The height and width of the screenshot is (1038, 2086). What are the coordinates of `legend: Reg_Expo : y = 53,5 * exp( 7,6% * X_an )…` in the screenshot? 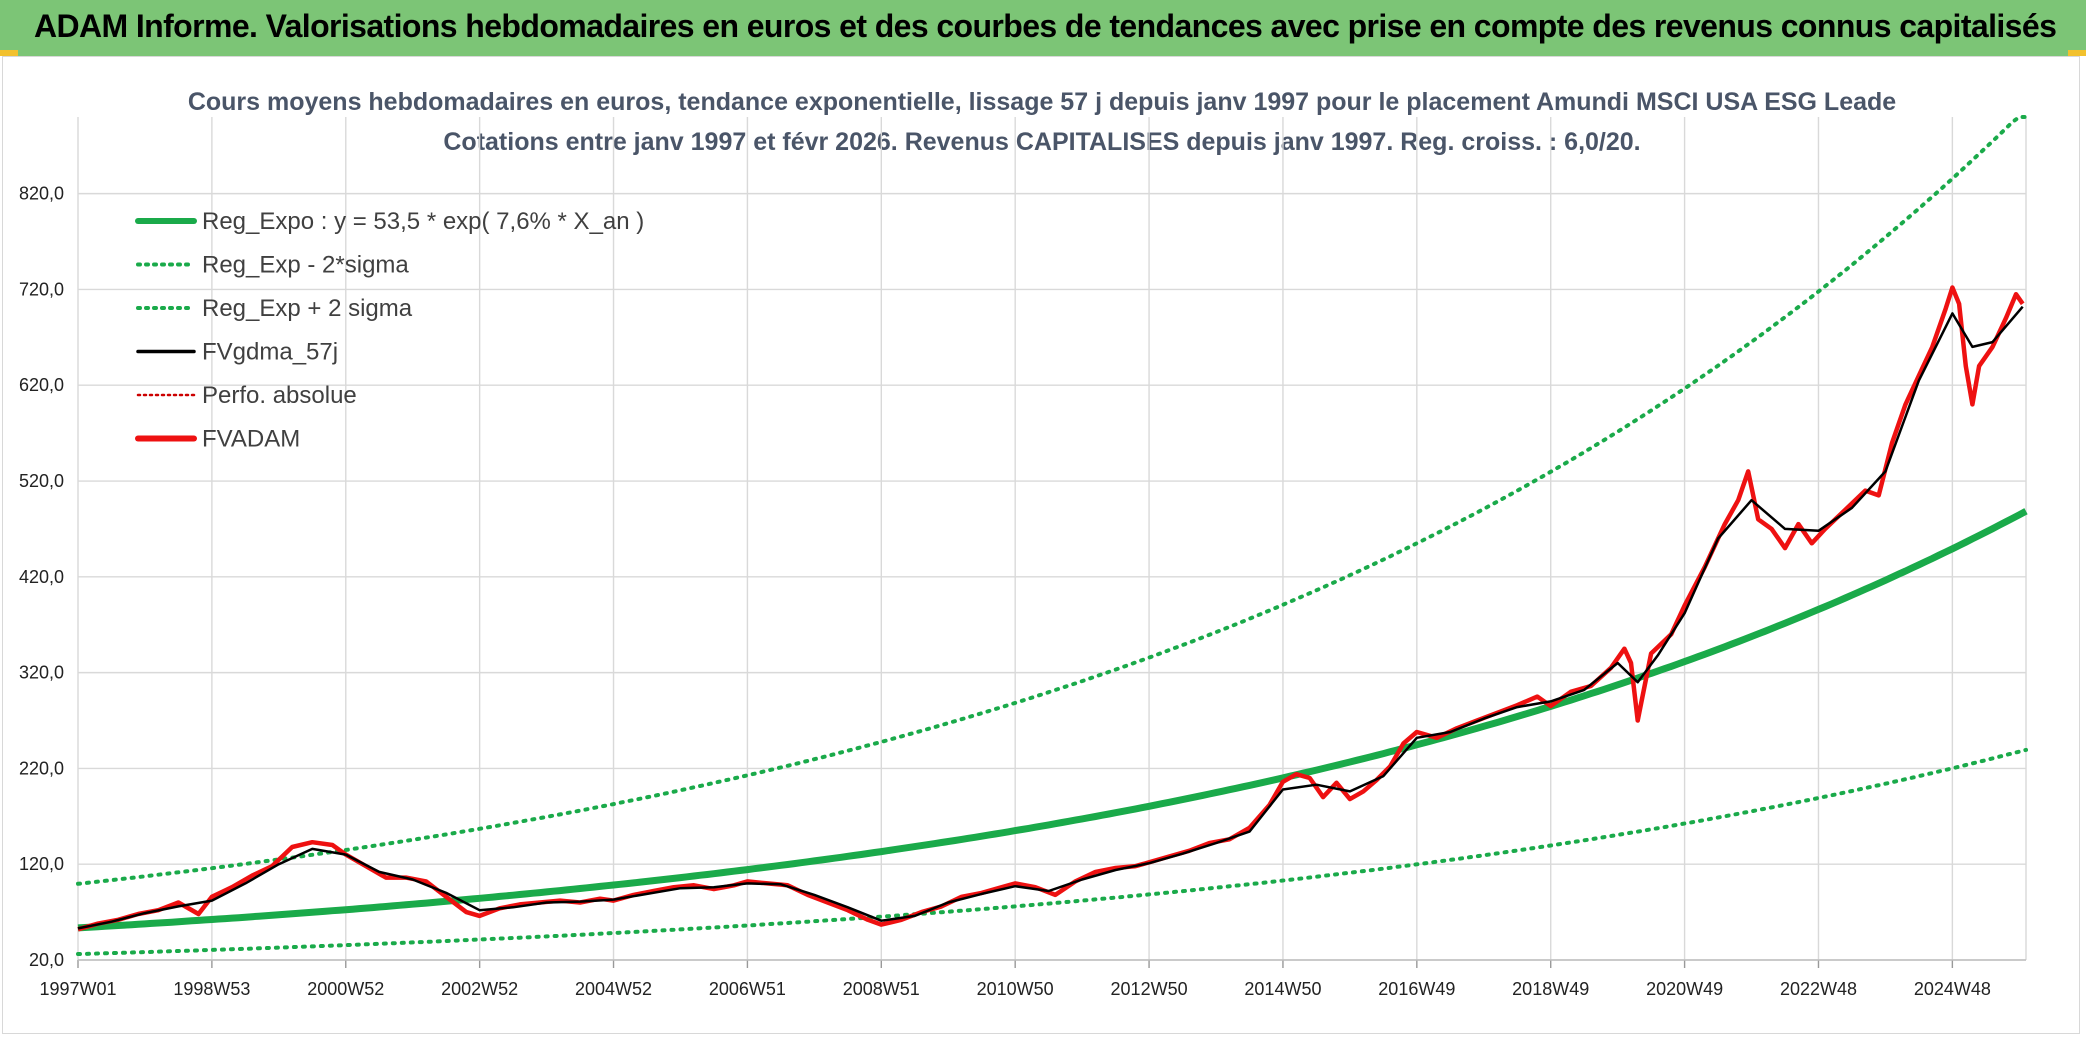 It's located at (389, 330).